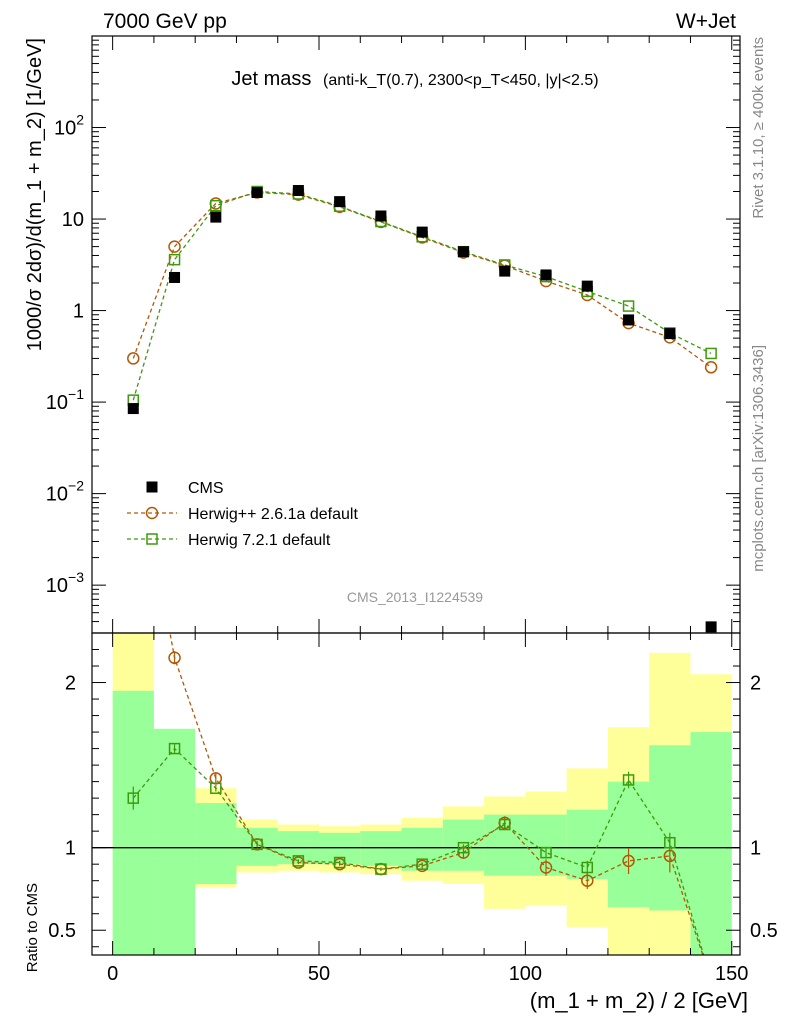 The height and width of the screenshot is (1029, 786). Describe the element at coordinates (62, 931) in the screenshot. I see `ratio-y-tick-label: 0.5` at that location.